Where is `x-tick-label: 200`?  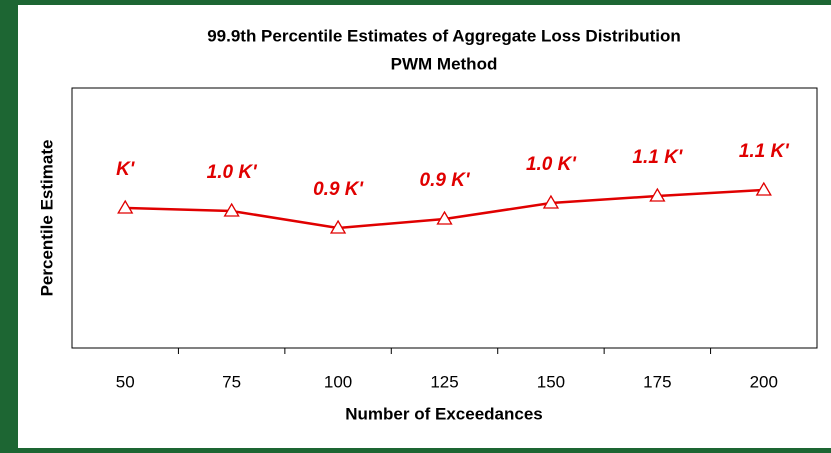 x-tick-label: 200 is located at coordinates (764, 381).